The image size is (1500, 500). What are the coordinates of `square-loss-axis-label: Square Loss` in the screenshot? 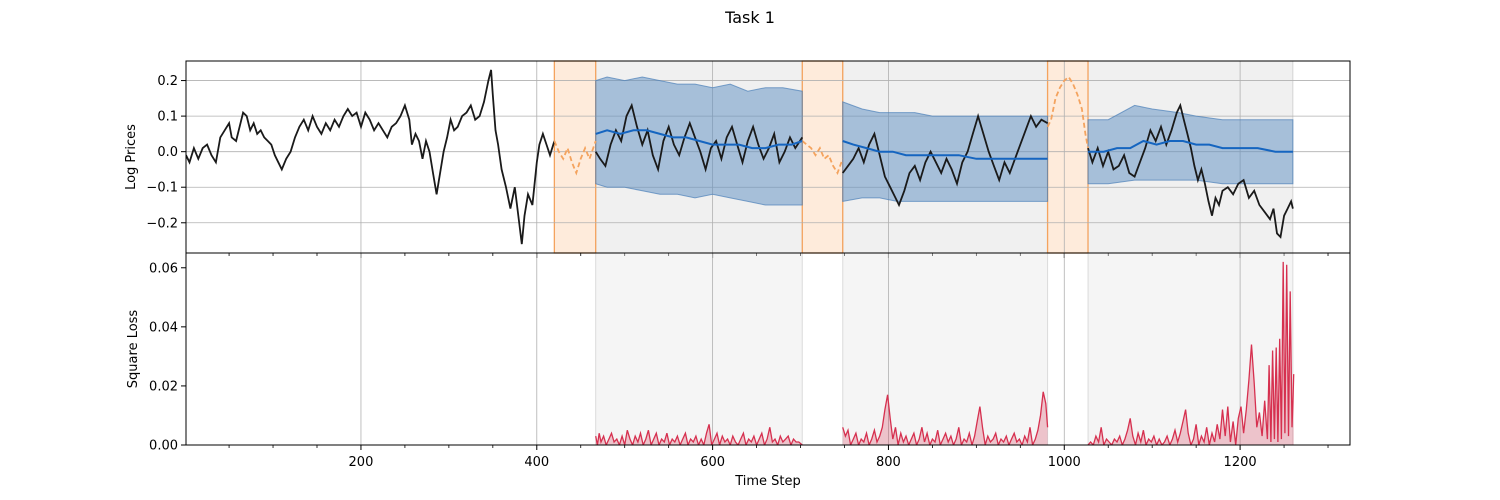 It's located at (133, 349).